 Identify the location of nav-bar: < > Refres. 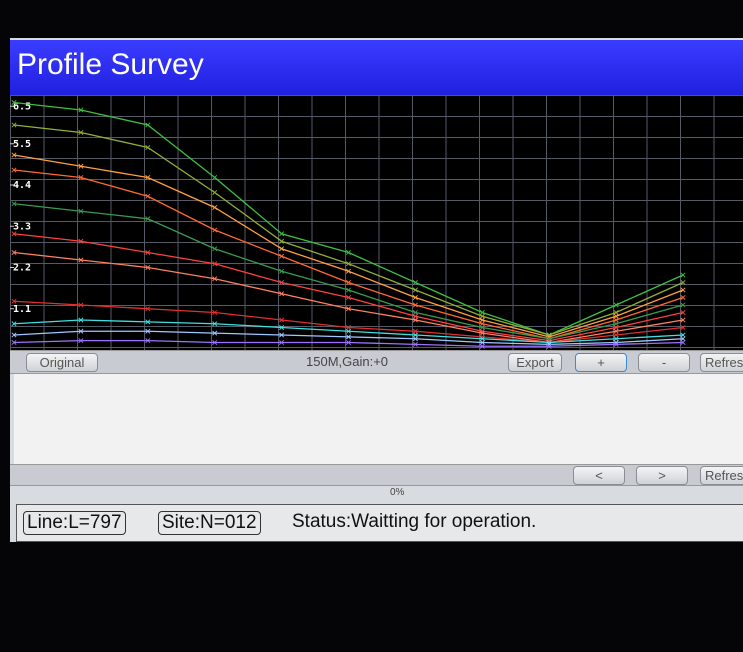
(376, 475).